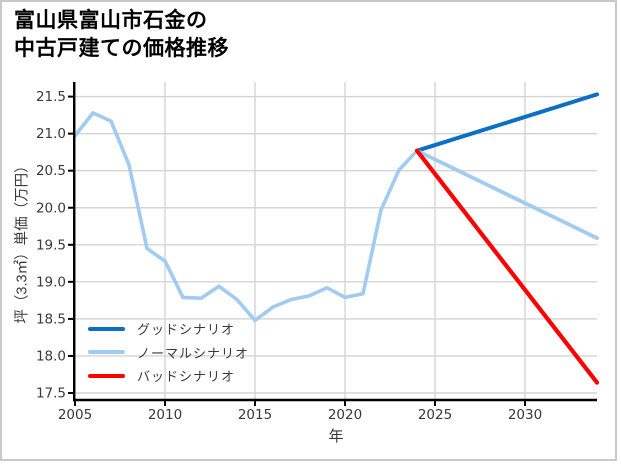 The width and height of the screenshot is (621, 465). What do you see at coordinates (121, 48) in the screenshot?
I see `chart-title-line2: 中古戸建ての価格推移` at bounding box center [121, 48].